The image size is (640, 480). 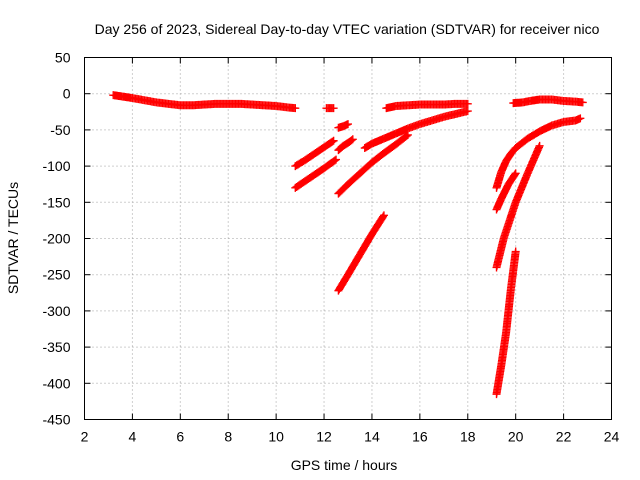 I want to click on x-tick-label: 6, so click(x=180, y=437).